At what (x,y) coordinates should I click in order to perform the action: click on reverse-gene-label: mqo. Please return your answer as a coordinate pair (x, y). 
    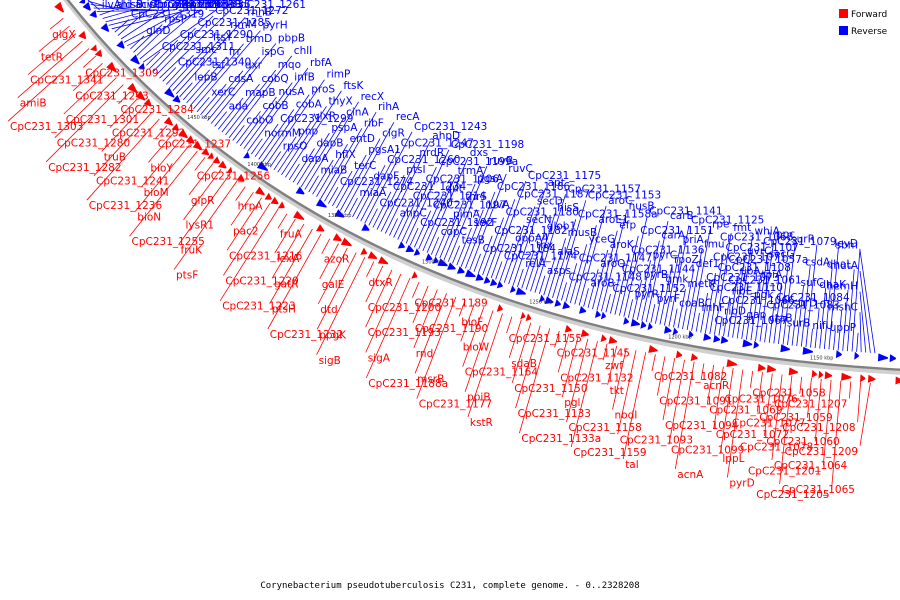
    Looking at the image, I should click on (289, 65).